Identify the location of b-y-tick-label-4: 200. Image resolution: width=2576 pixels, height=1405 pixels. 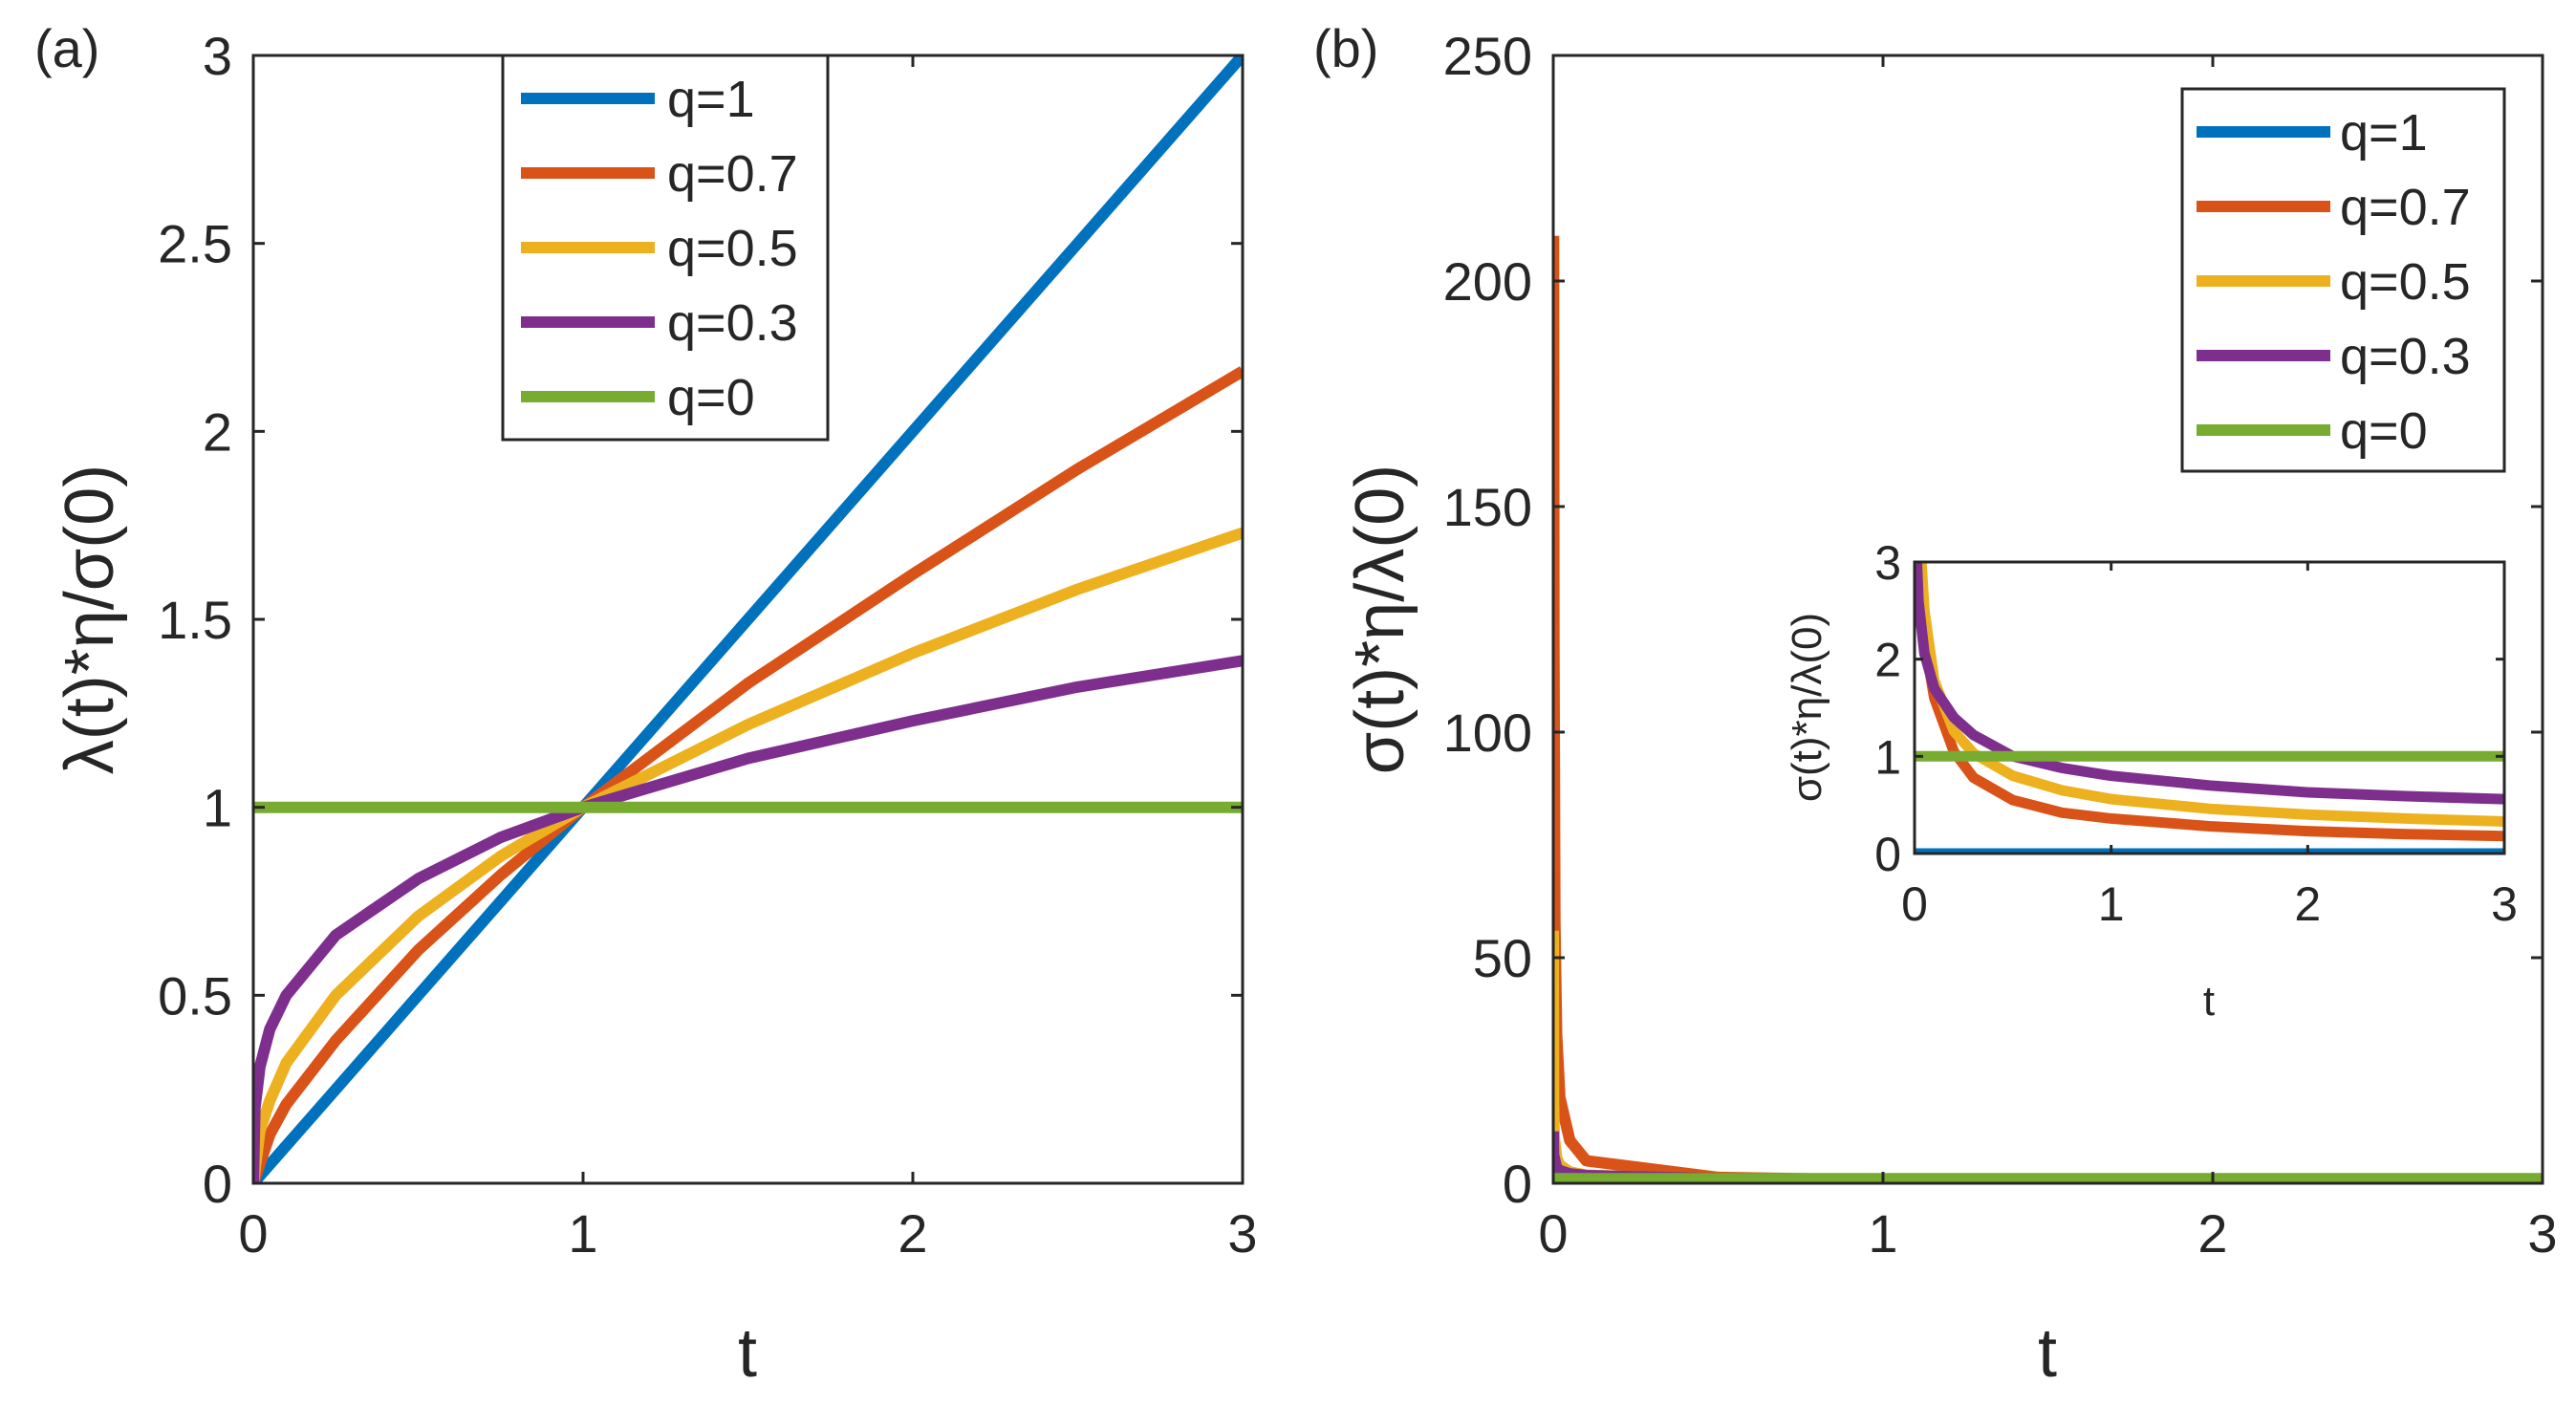
(1487, 281).